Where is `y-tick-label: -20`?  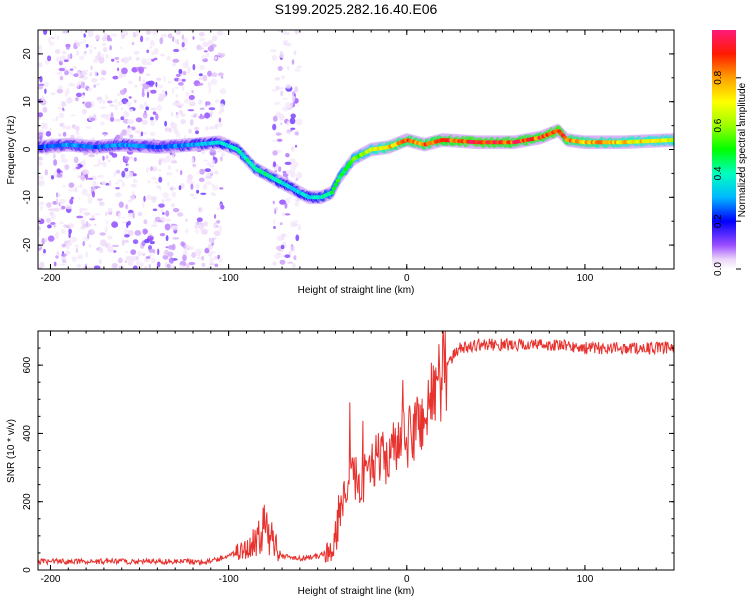 y-tick-label: -20 is located at coordinates (27, 244).